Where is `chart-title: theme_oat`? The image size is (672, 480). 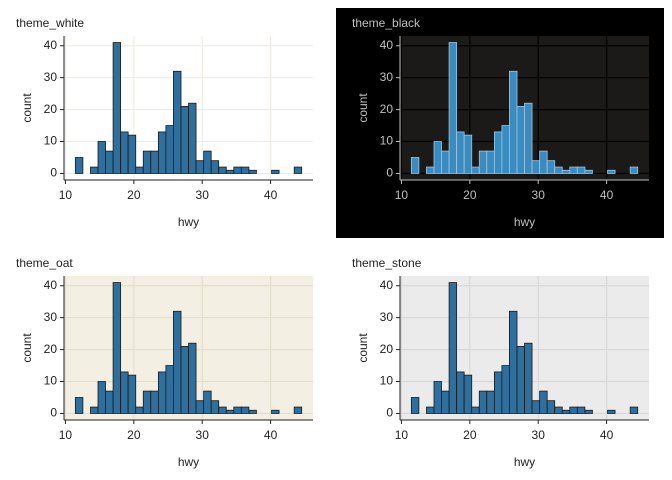 chart-title: theme_oat is located at coordinates (44, 263).